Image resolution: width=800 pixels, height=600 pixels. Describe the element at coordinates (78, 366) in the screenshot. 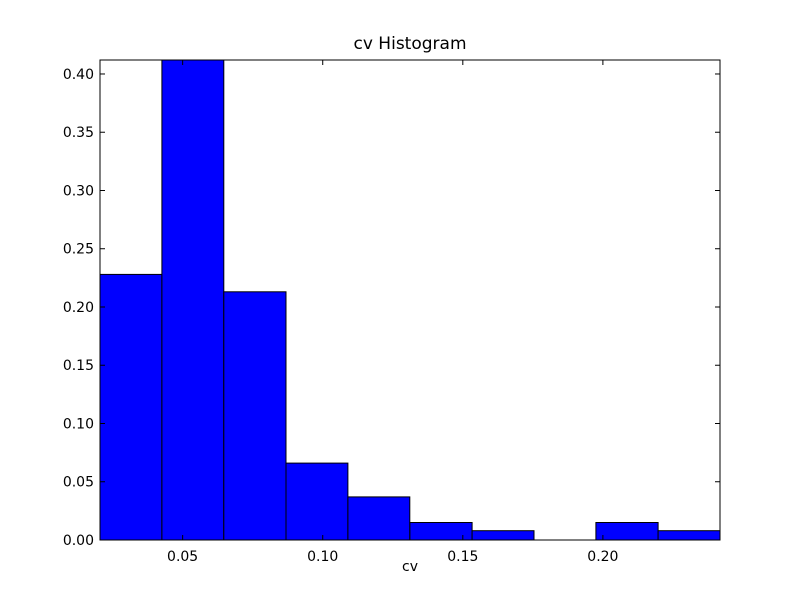

I see `y-tick-label-3: 0.15` at that location.